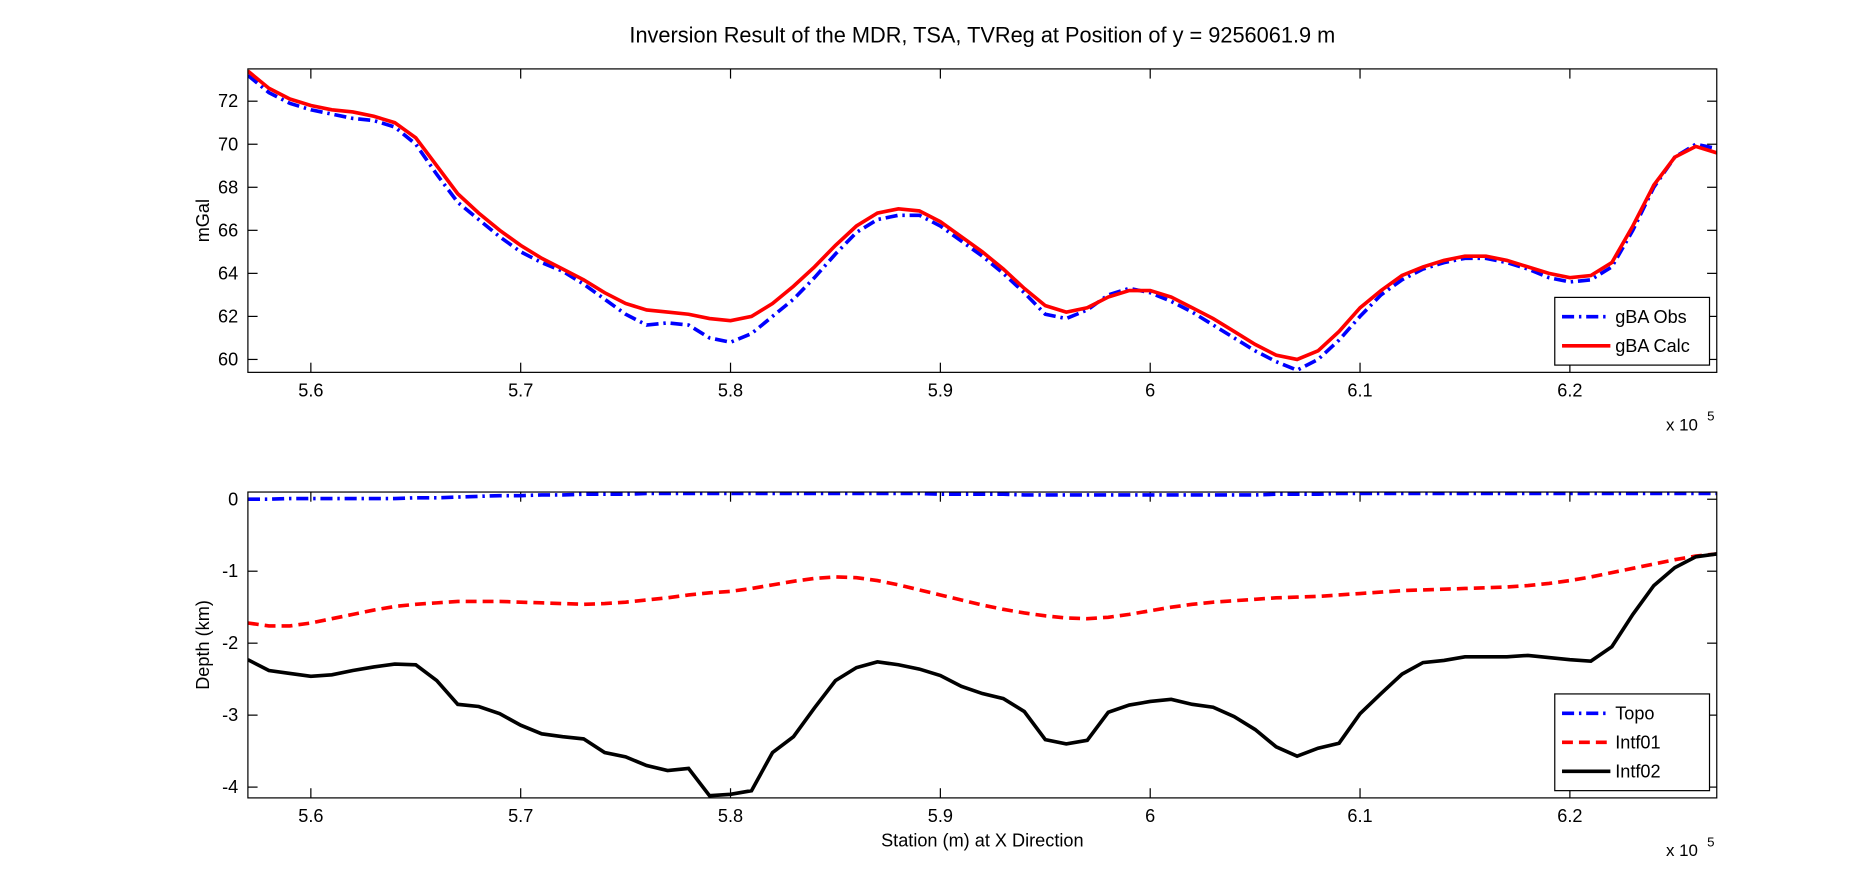 This screenshot has height=887, width=1874. Describe the element at coordinates (228, 359) in the screenshot. I see `y-tick-label: 60` at that location.